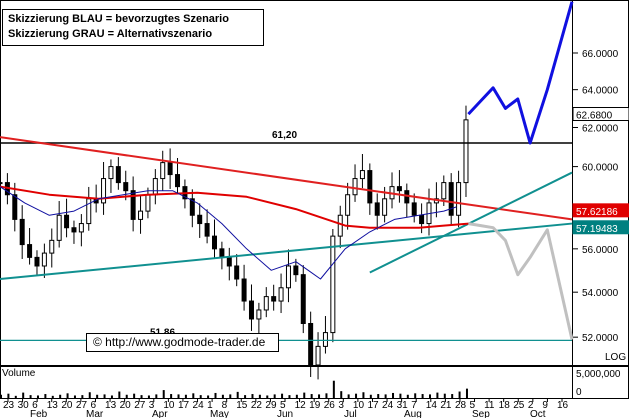 The height and width of the screenshot is (418, 629). What do you see at coordinates (505, 405) in the screenshot?
I see `x-day-label: 18` at bounding box center [505, 405].